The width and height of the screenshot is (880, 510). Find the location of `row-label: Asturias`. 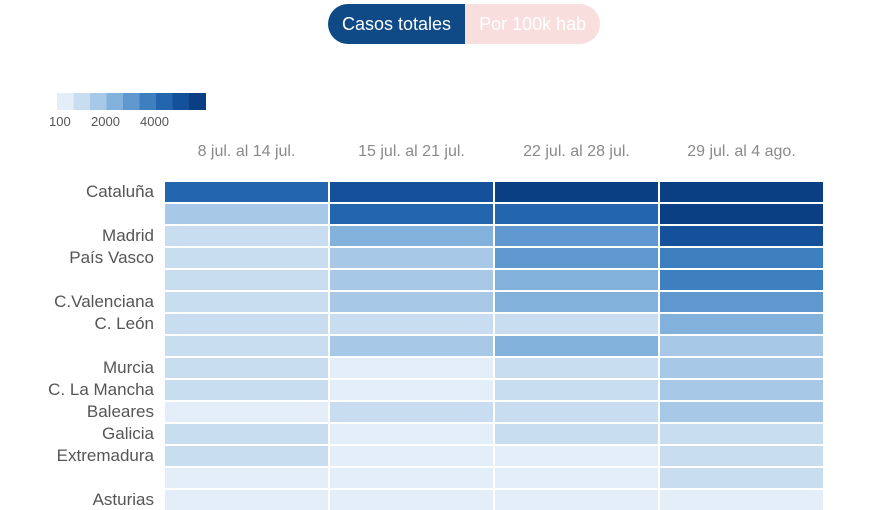

row-label: Asturias is located at coordinates (123, 499).